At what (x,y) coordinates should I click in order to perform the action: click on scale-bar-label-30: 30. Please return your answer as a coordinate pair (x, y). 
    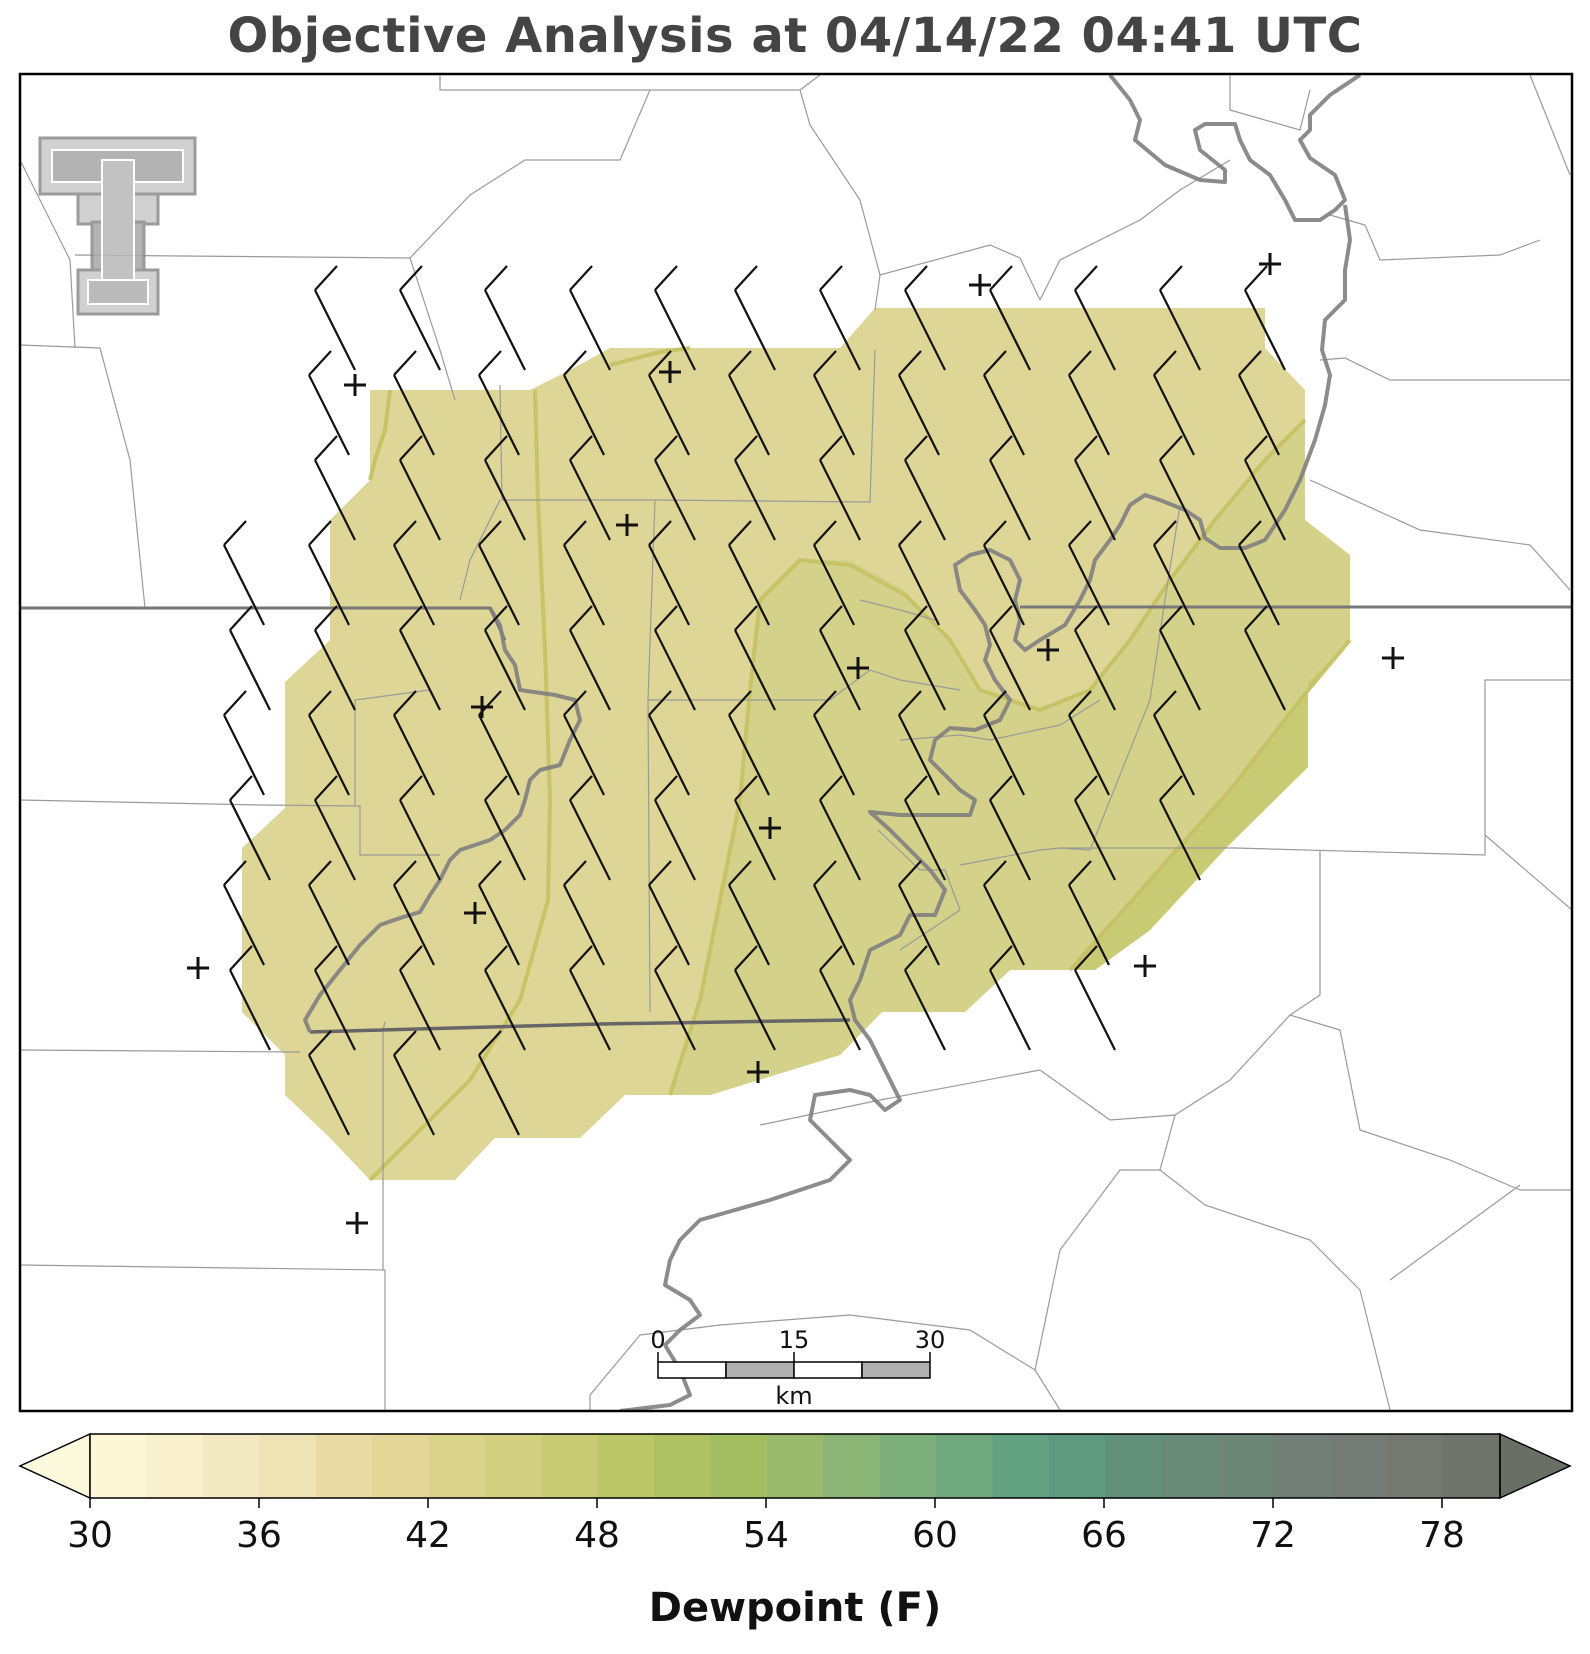
    Looking at the image, I should click on (930, 1340).